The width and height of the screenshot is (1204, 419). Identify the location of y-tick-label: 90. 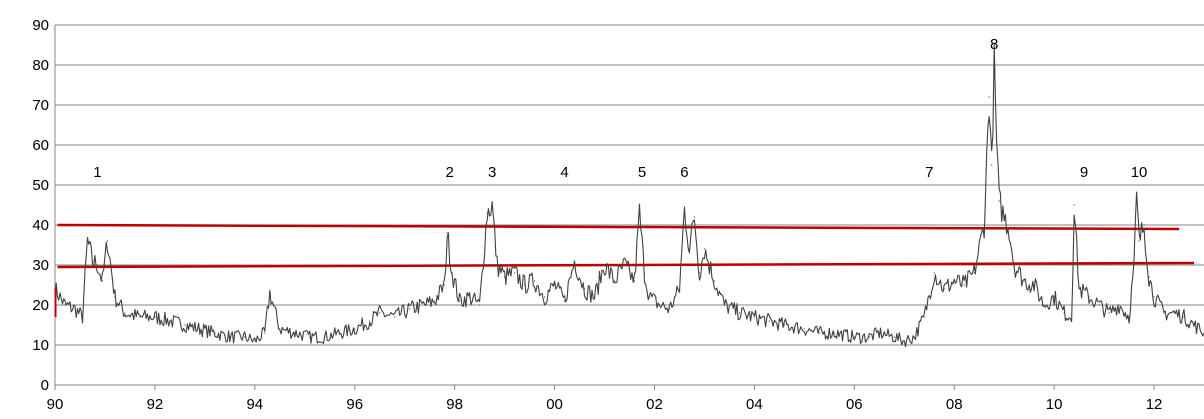
(40, 25).